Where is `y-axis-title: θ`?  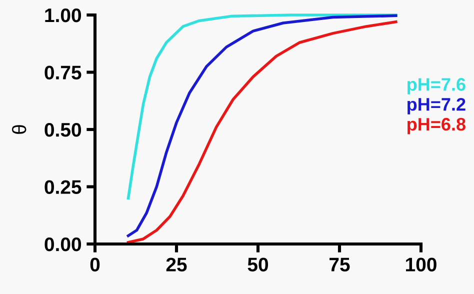
y-axis-title: θ is located at coordinates (19, 129).